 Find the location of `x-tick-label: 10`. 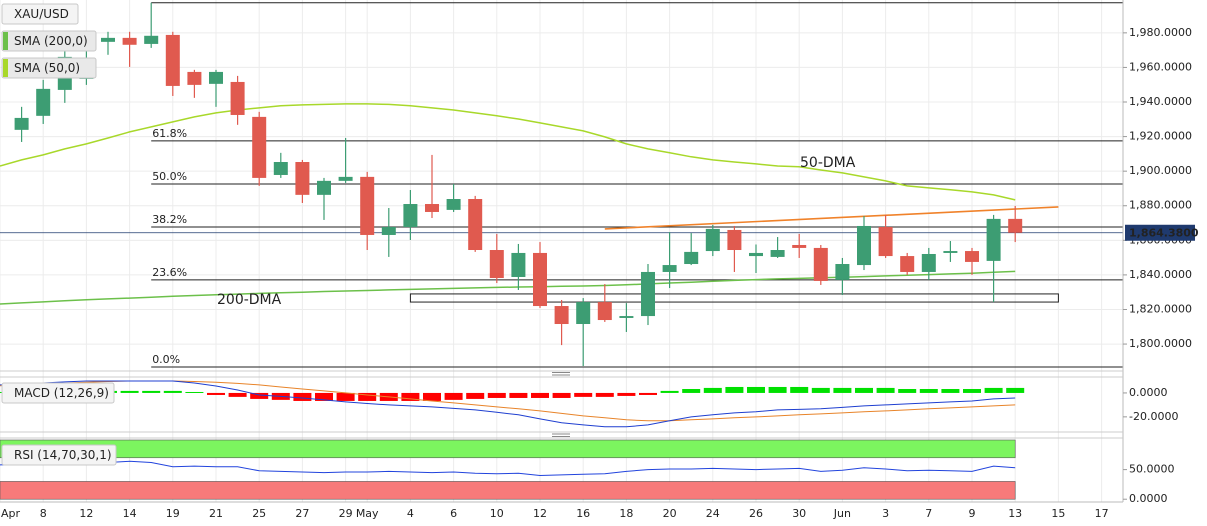

x-tick-label: 10 is located at coordinates (497, 513).